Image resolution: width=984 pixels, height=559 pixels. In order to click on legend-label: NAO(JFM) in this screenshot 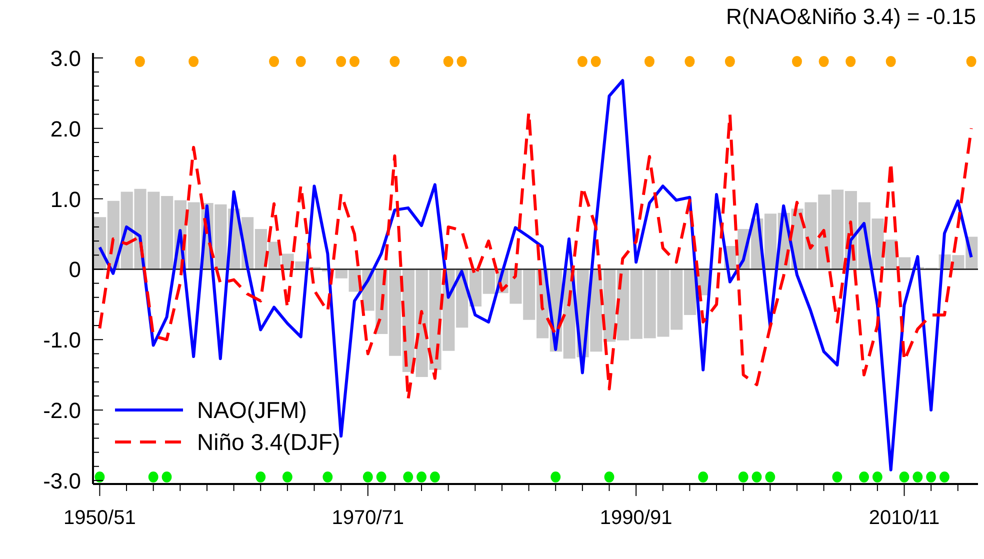, I will do `click(252, 410)`.